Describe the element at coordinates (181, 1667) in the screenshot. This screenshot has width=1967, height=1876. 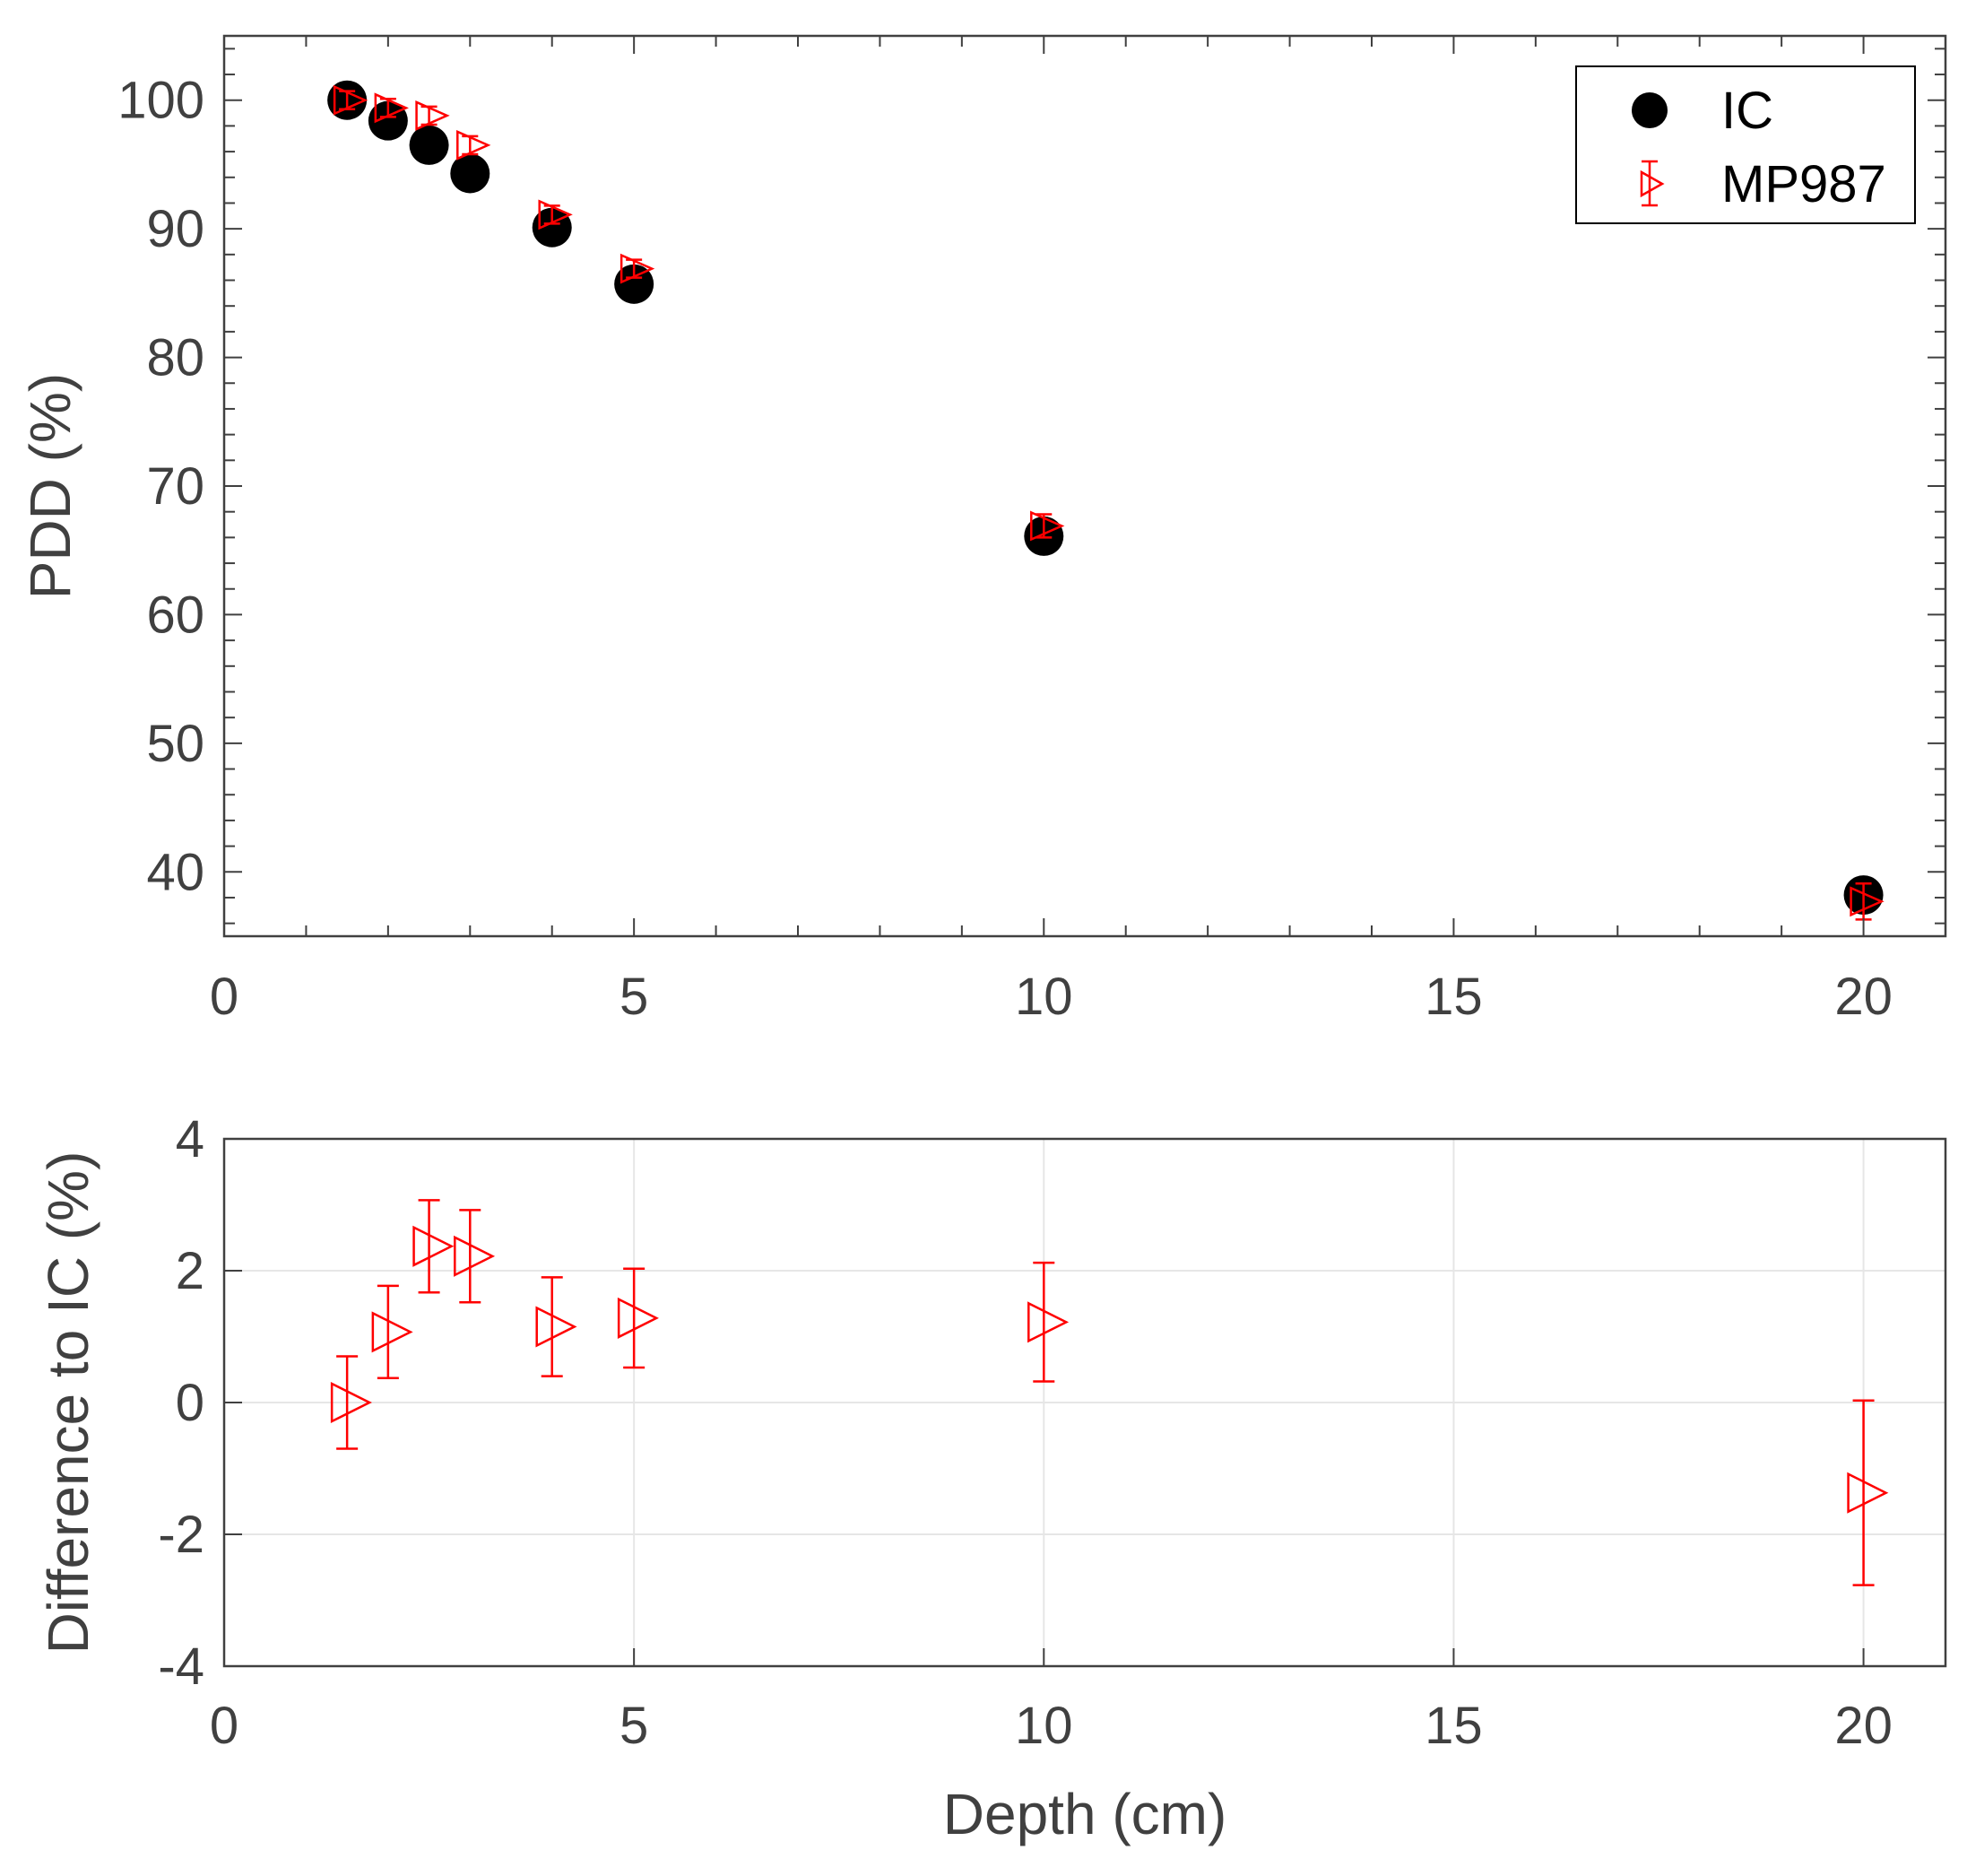
I see `difference-y-tick-label: -4` at that location.